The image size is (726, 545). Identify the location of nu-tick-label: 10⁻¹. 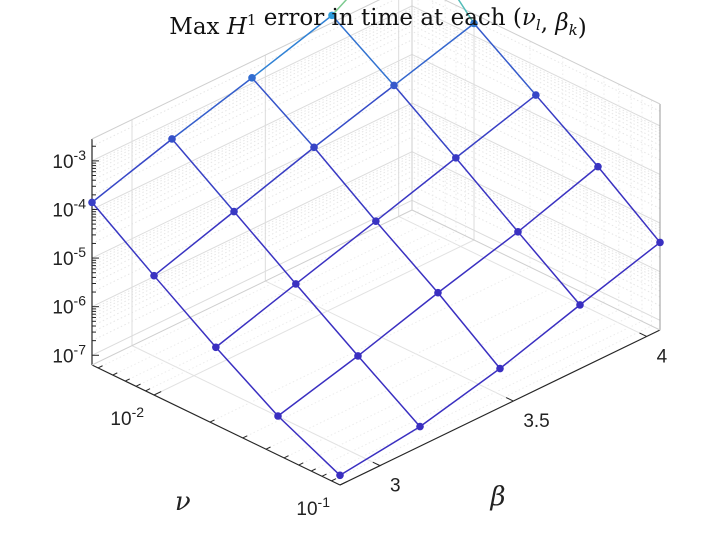
(313, 507).